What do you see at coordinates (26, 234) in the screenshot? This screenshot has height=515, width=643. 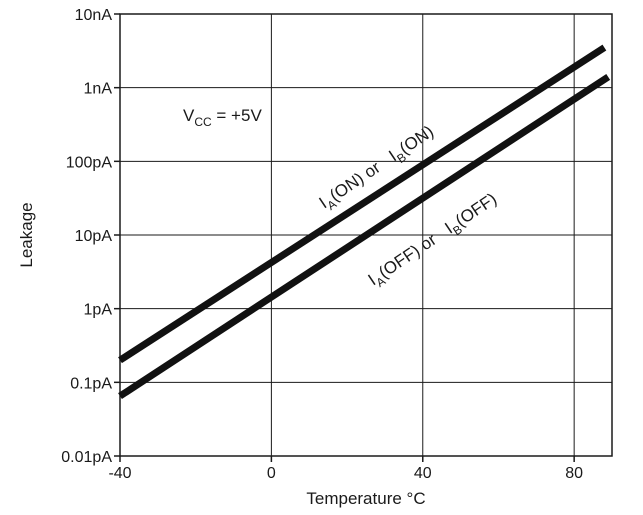 I see `y-axis-label: Leakage` at bounding box center [26, 234].